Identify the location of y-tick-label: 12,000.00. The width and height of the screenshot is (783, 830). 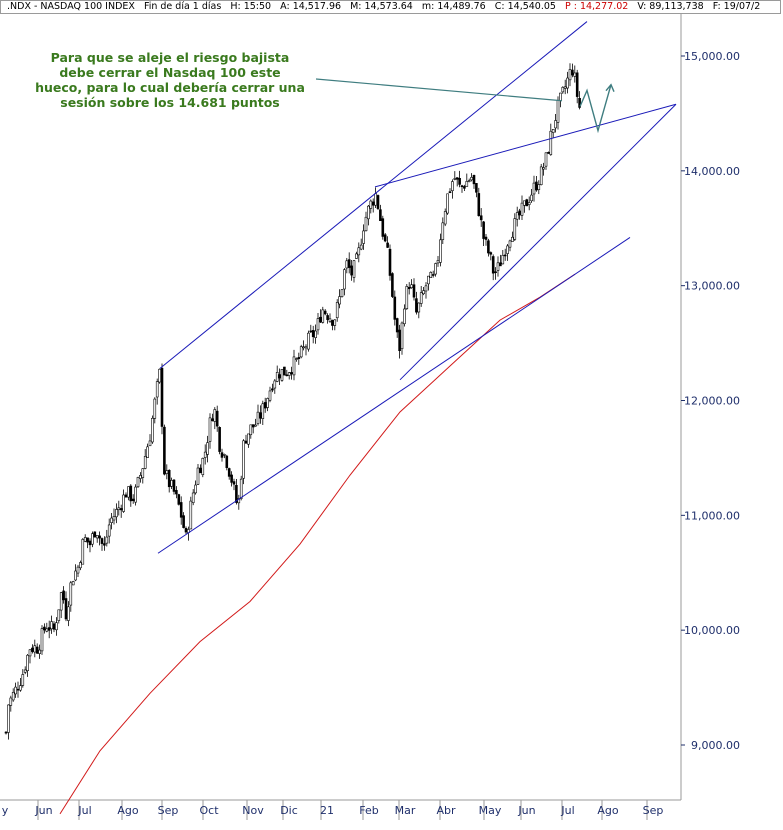
(712, 401).